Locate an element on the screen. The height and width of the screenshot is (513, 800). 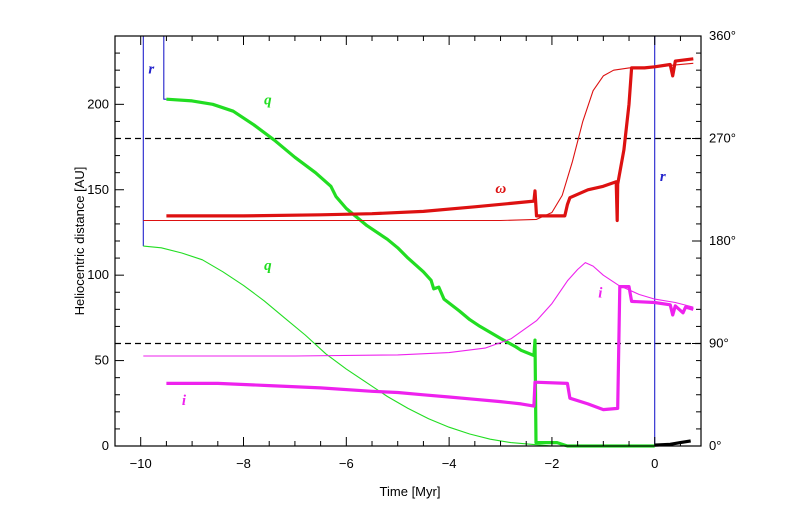
label-i-thick: i is located at coordinates (184, 401).